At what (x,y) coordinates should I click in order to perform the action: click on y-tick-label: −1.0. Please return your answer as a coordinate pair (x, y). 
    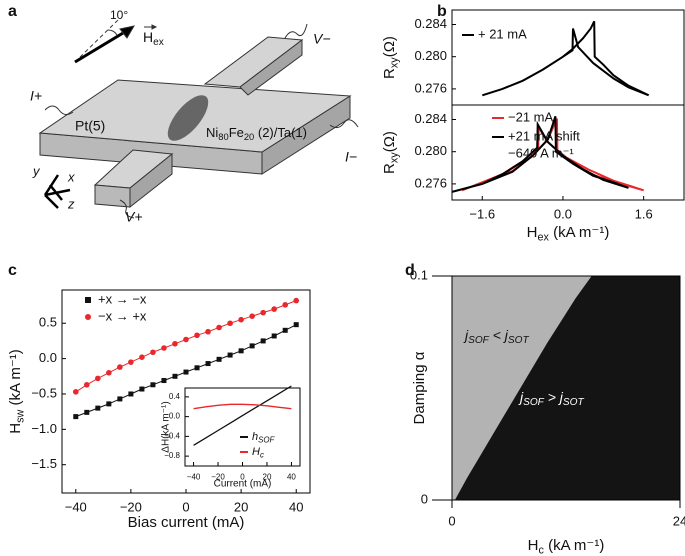
    Looking at the image, I should click on (44, 428).